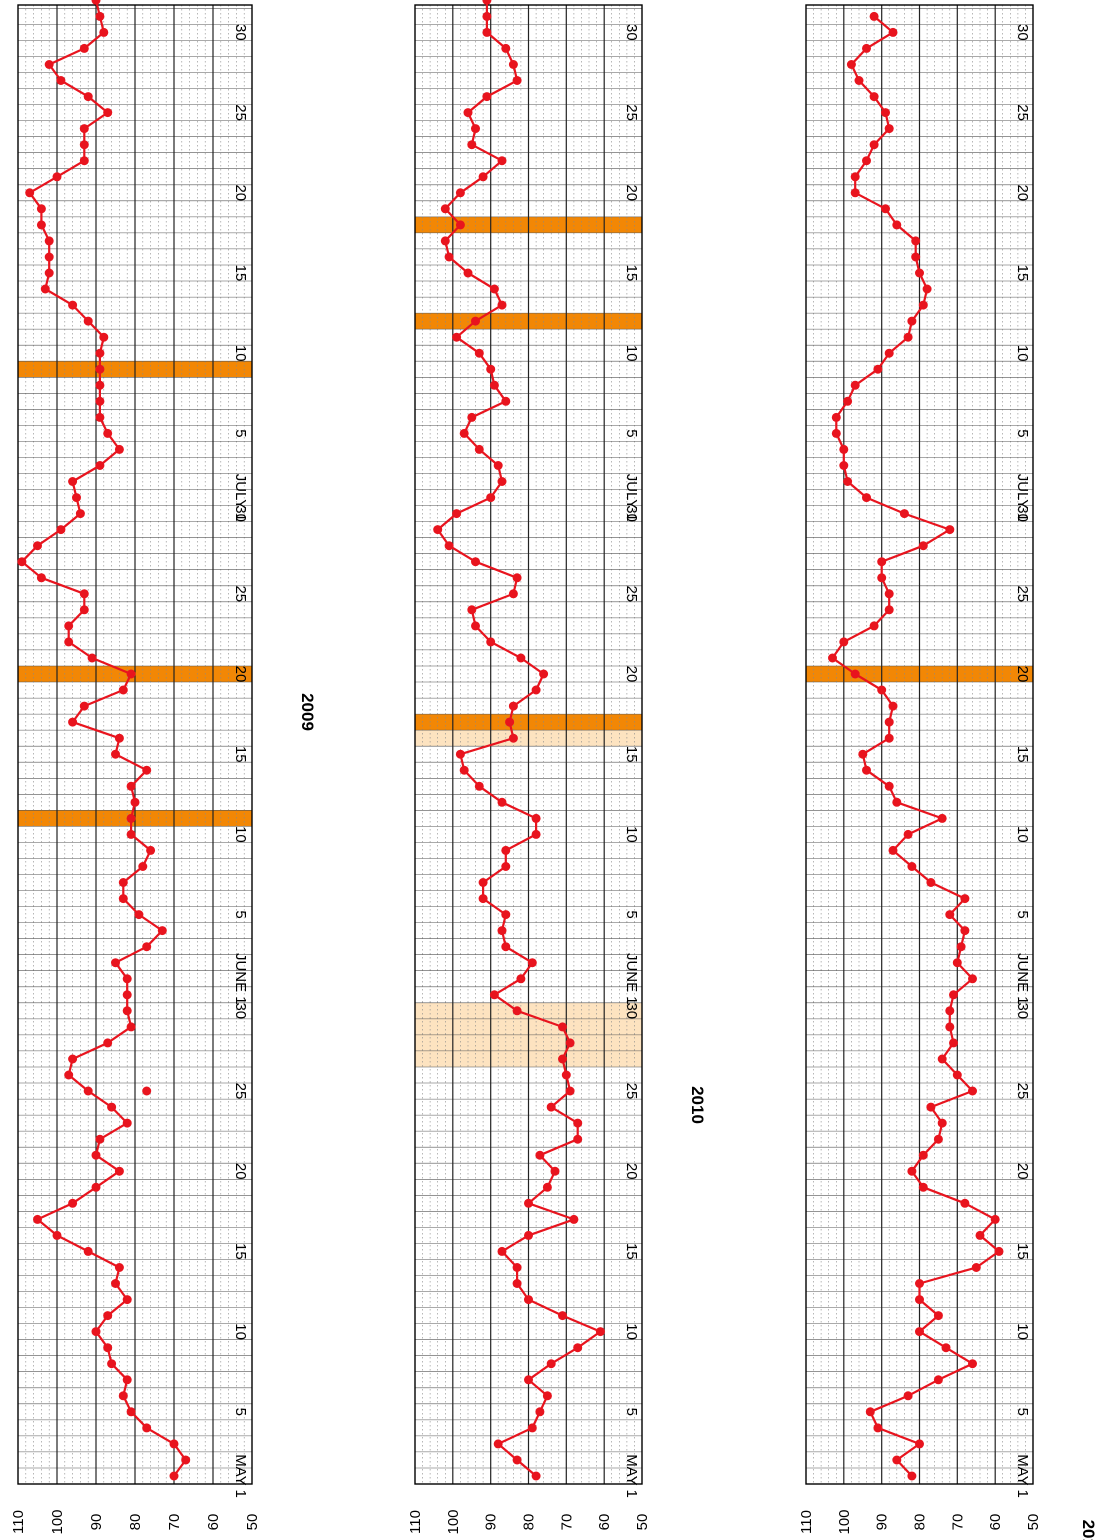 The height and width of the screenshot is (1540, 1112). Describe the element at coordinates (631, 498) in the screenshot. I see `x-tick-label: JULY 1` at that location.